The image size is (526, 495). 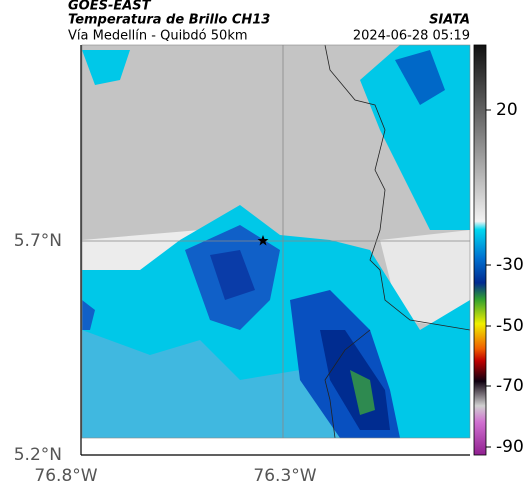 What do you see at coordinates (38, 455) in the screenshot?
I see `lat-label: 5.2°N` at bounding box center [38, 455].